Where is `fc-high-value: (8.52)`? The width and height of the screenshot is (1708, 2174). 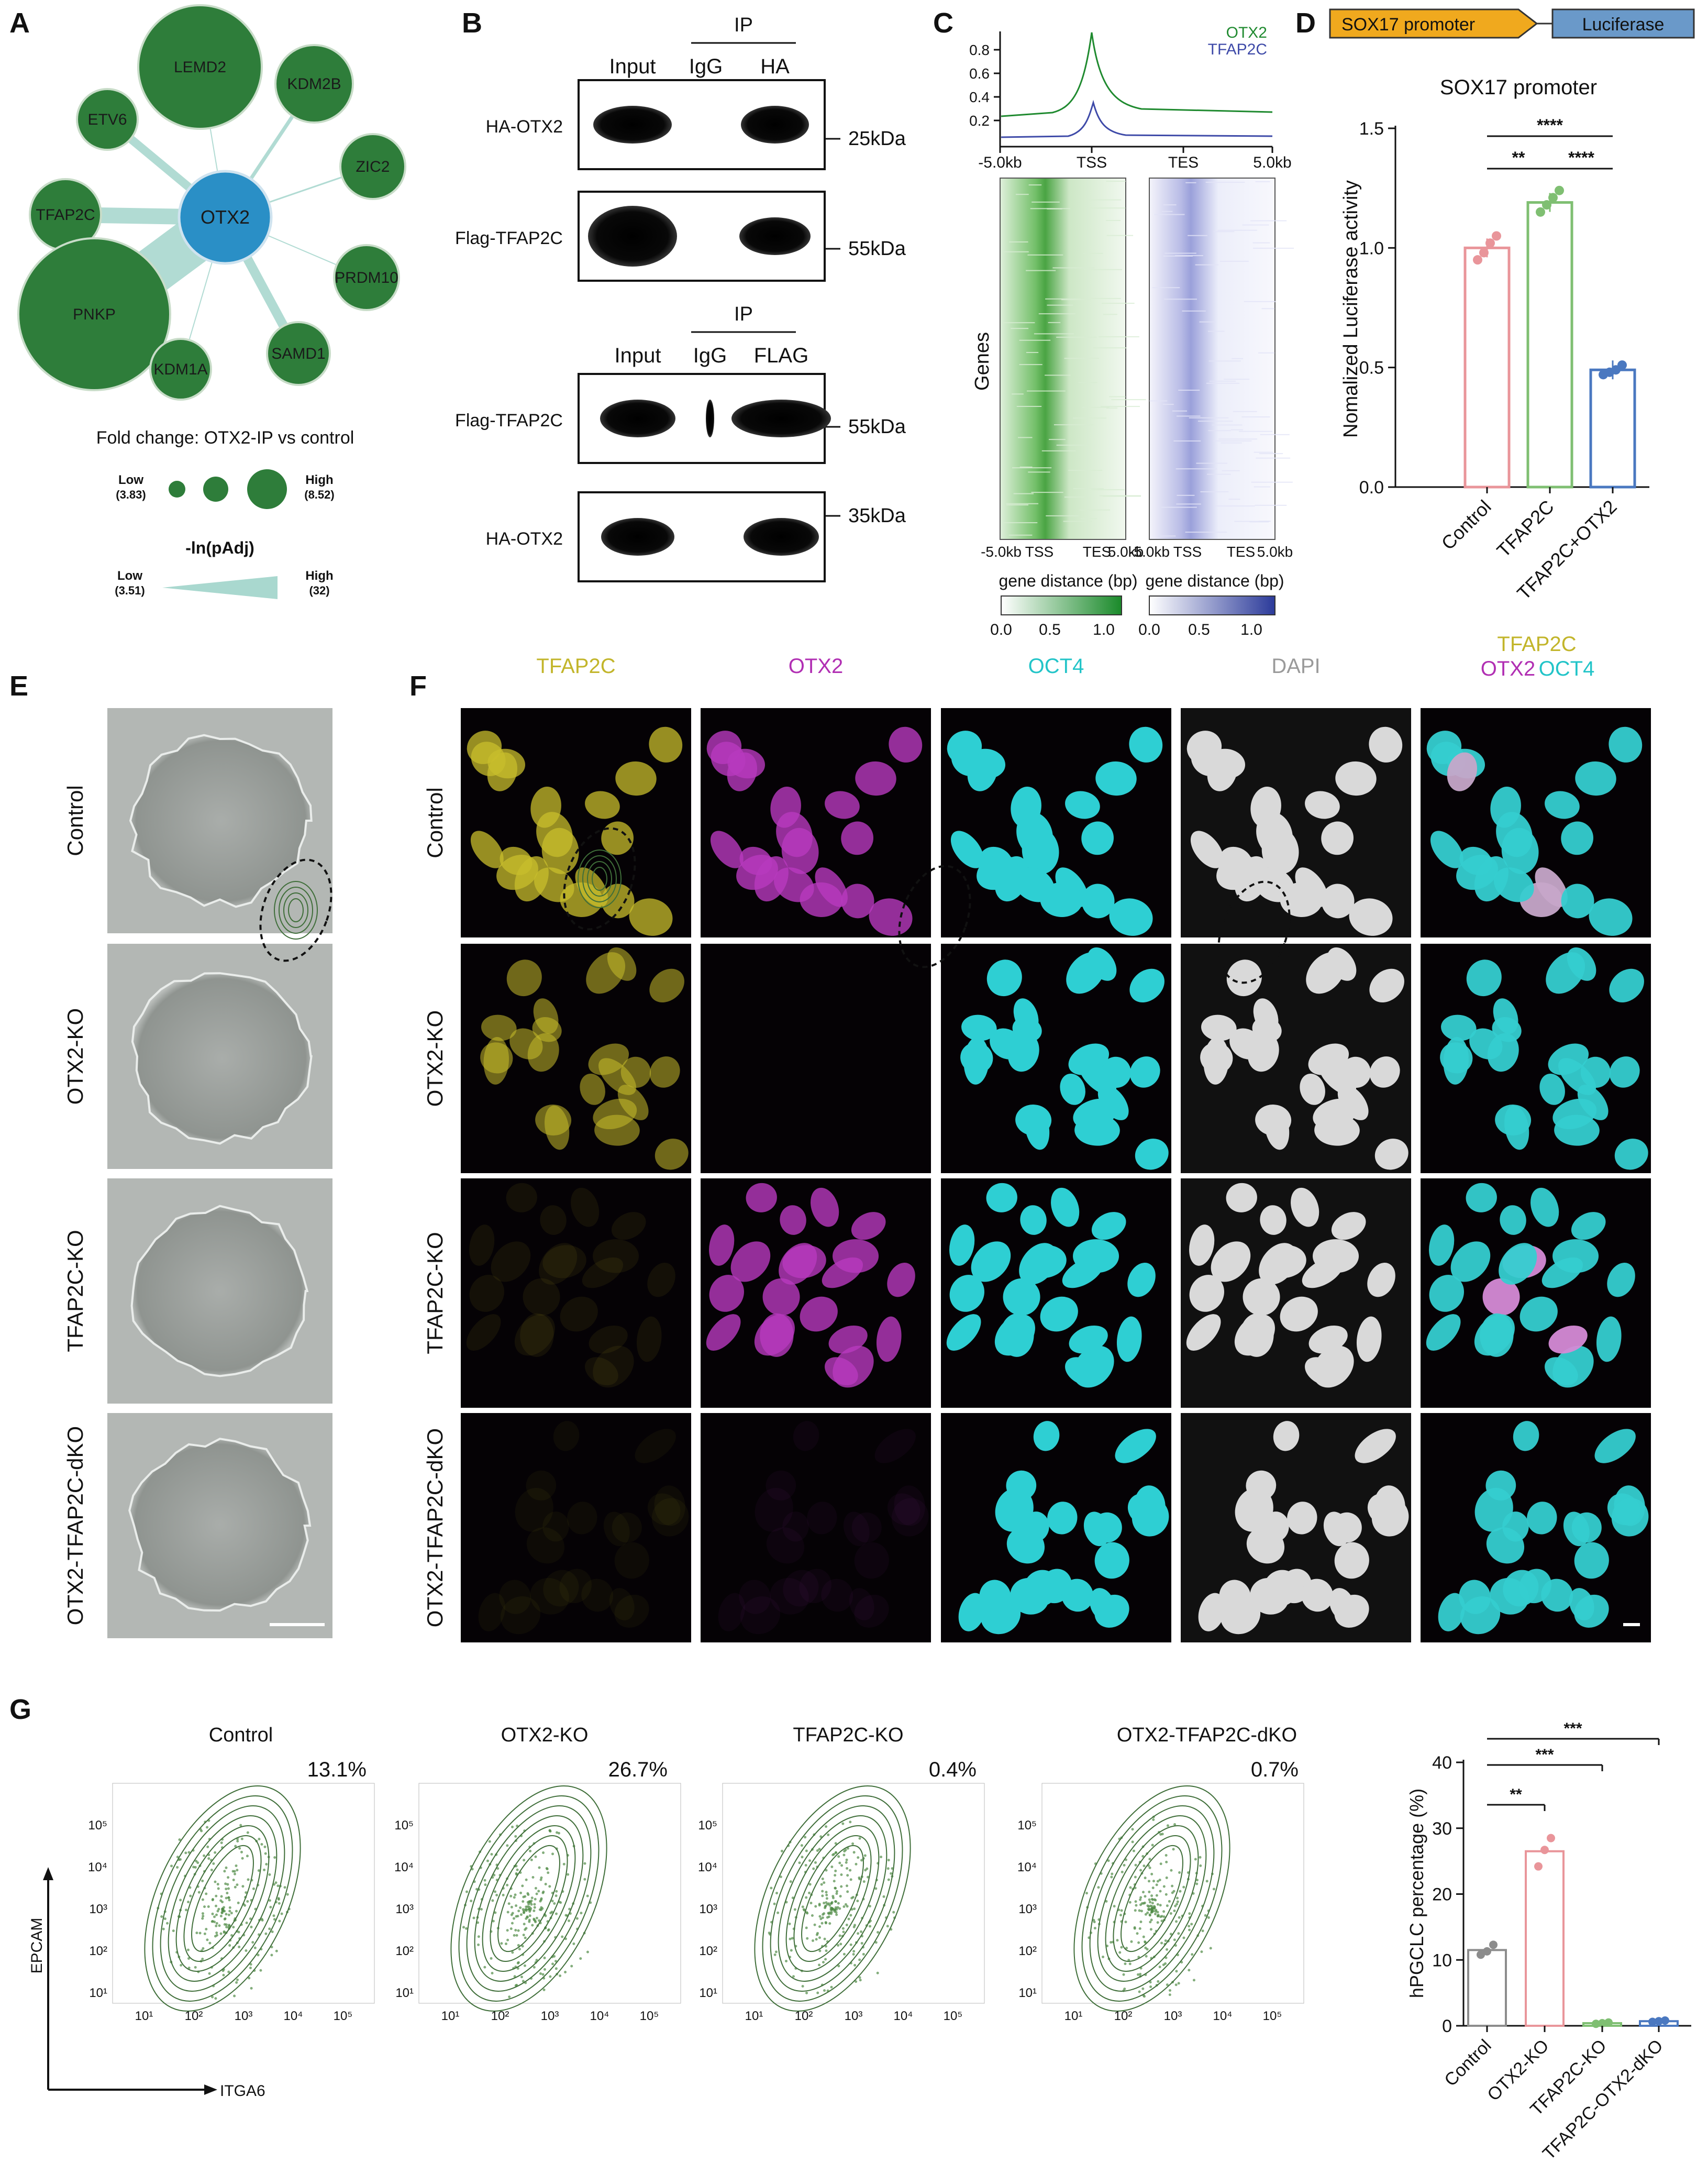 fc-high-value: (8.52) is located at coordinates (319, 495).